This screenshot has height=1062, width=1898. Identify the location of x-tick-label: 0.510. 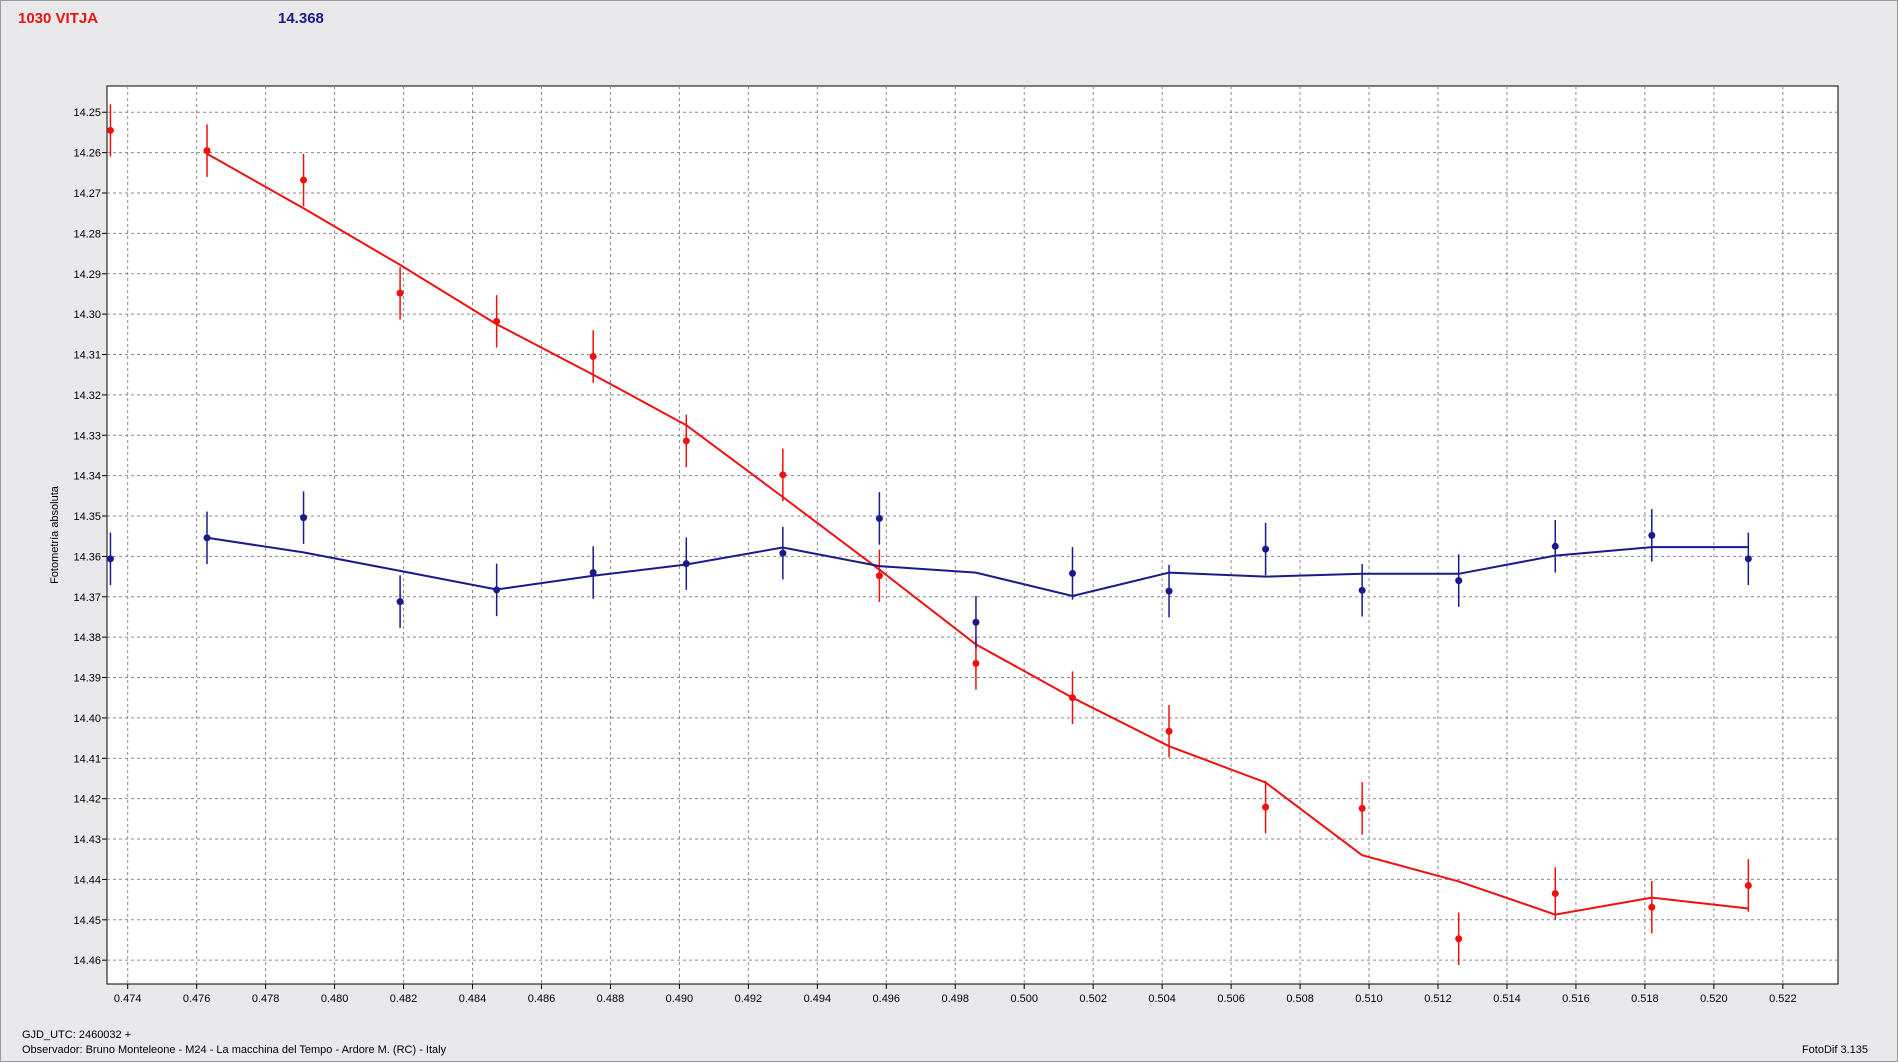
(1369, 999).